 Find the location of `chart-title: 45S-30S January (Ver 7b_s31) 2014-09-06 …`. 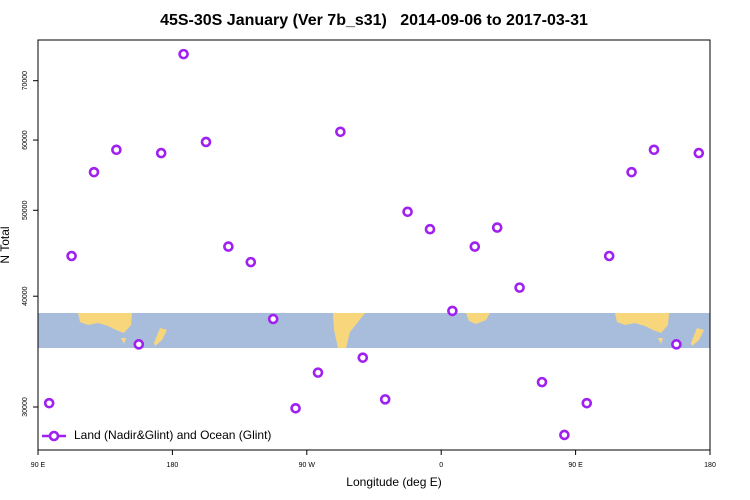

chart-title: 45S-30S January (Ver 7b_s31) 2014-09-06 … is located at coordinates (374, 20).